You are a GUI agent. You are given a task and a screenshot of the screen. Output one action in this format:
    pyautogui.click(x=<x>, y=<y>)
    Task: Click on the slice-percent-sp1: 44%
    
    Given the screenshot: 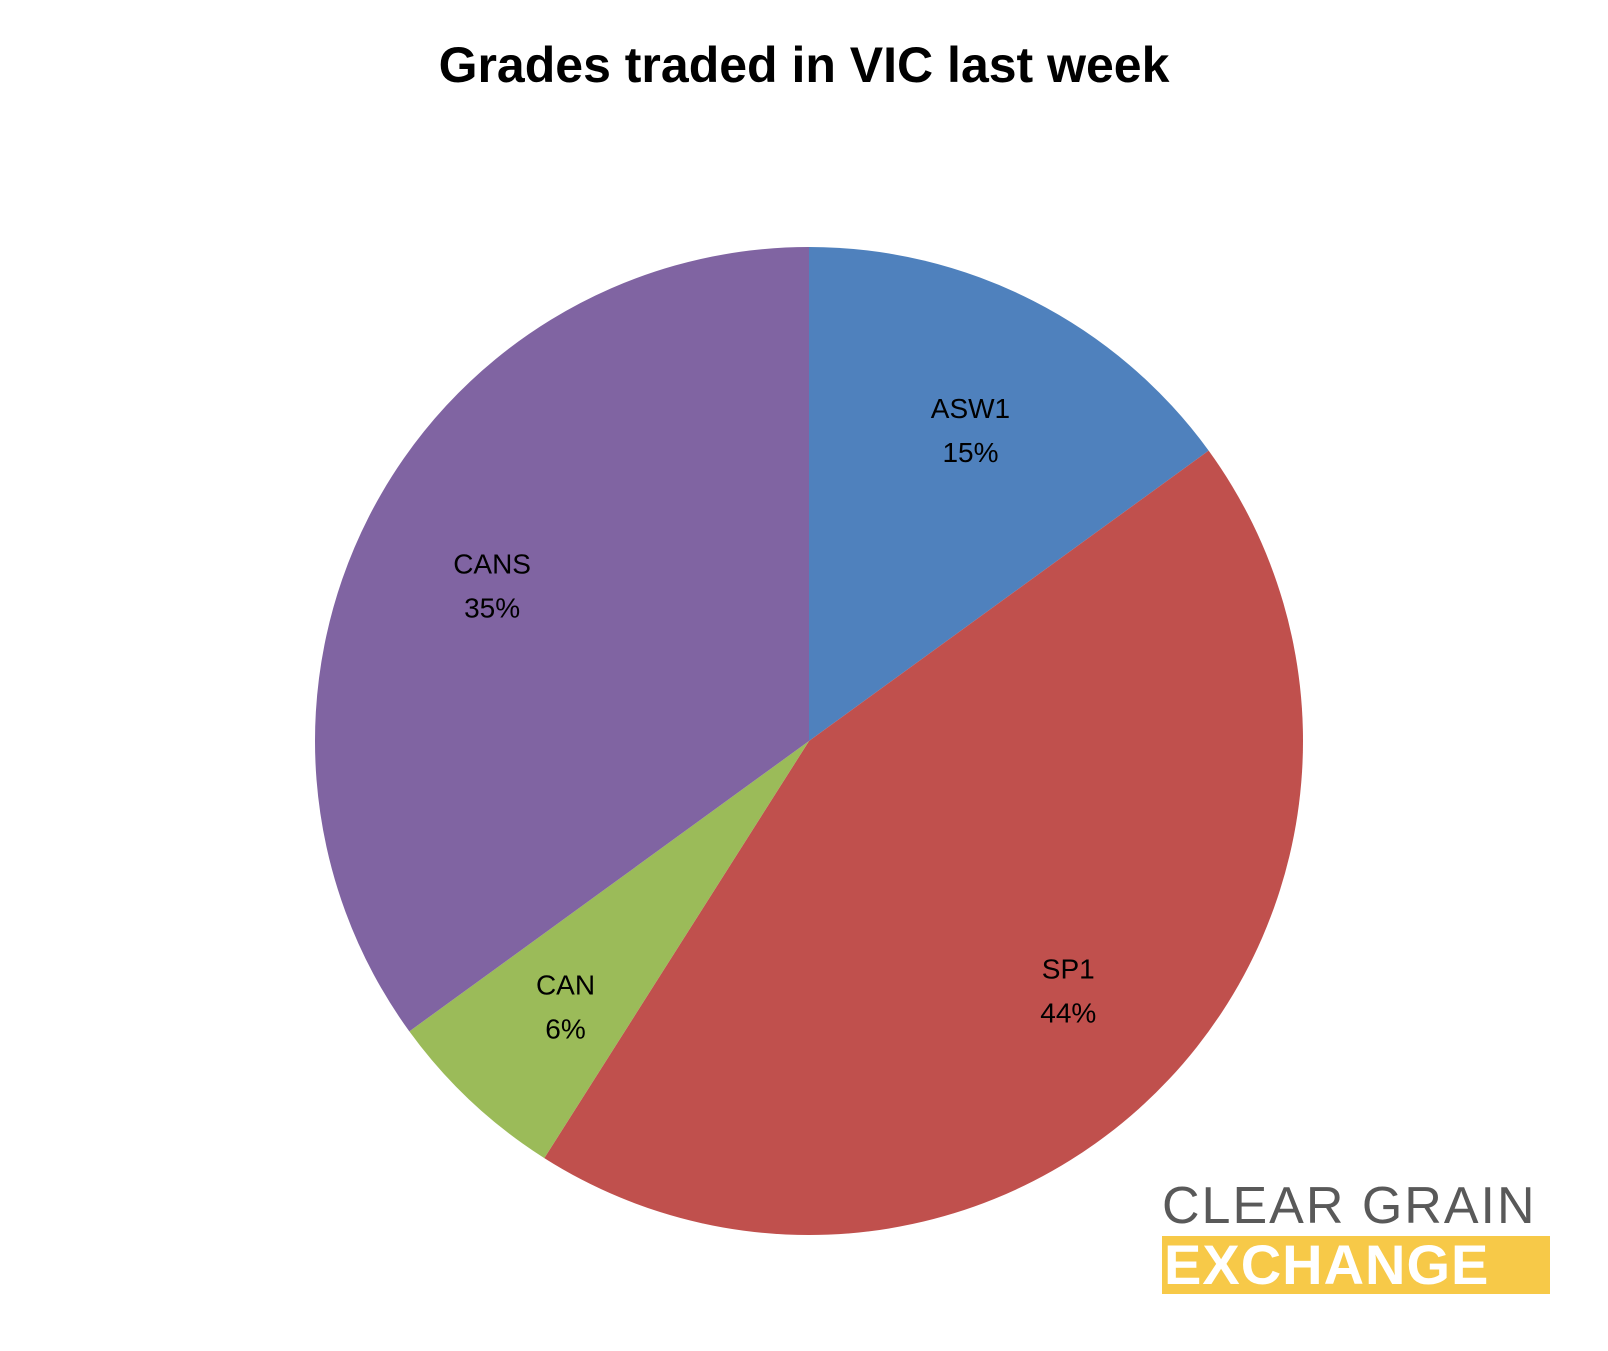 What is the action you would take?
    pyautogui.click(x=1068, y=1012)
    